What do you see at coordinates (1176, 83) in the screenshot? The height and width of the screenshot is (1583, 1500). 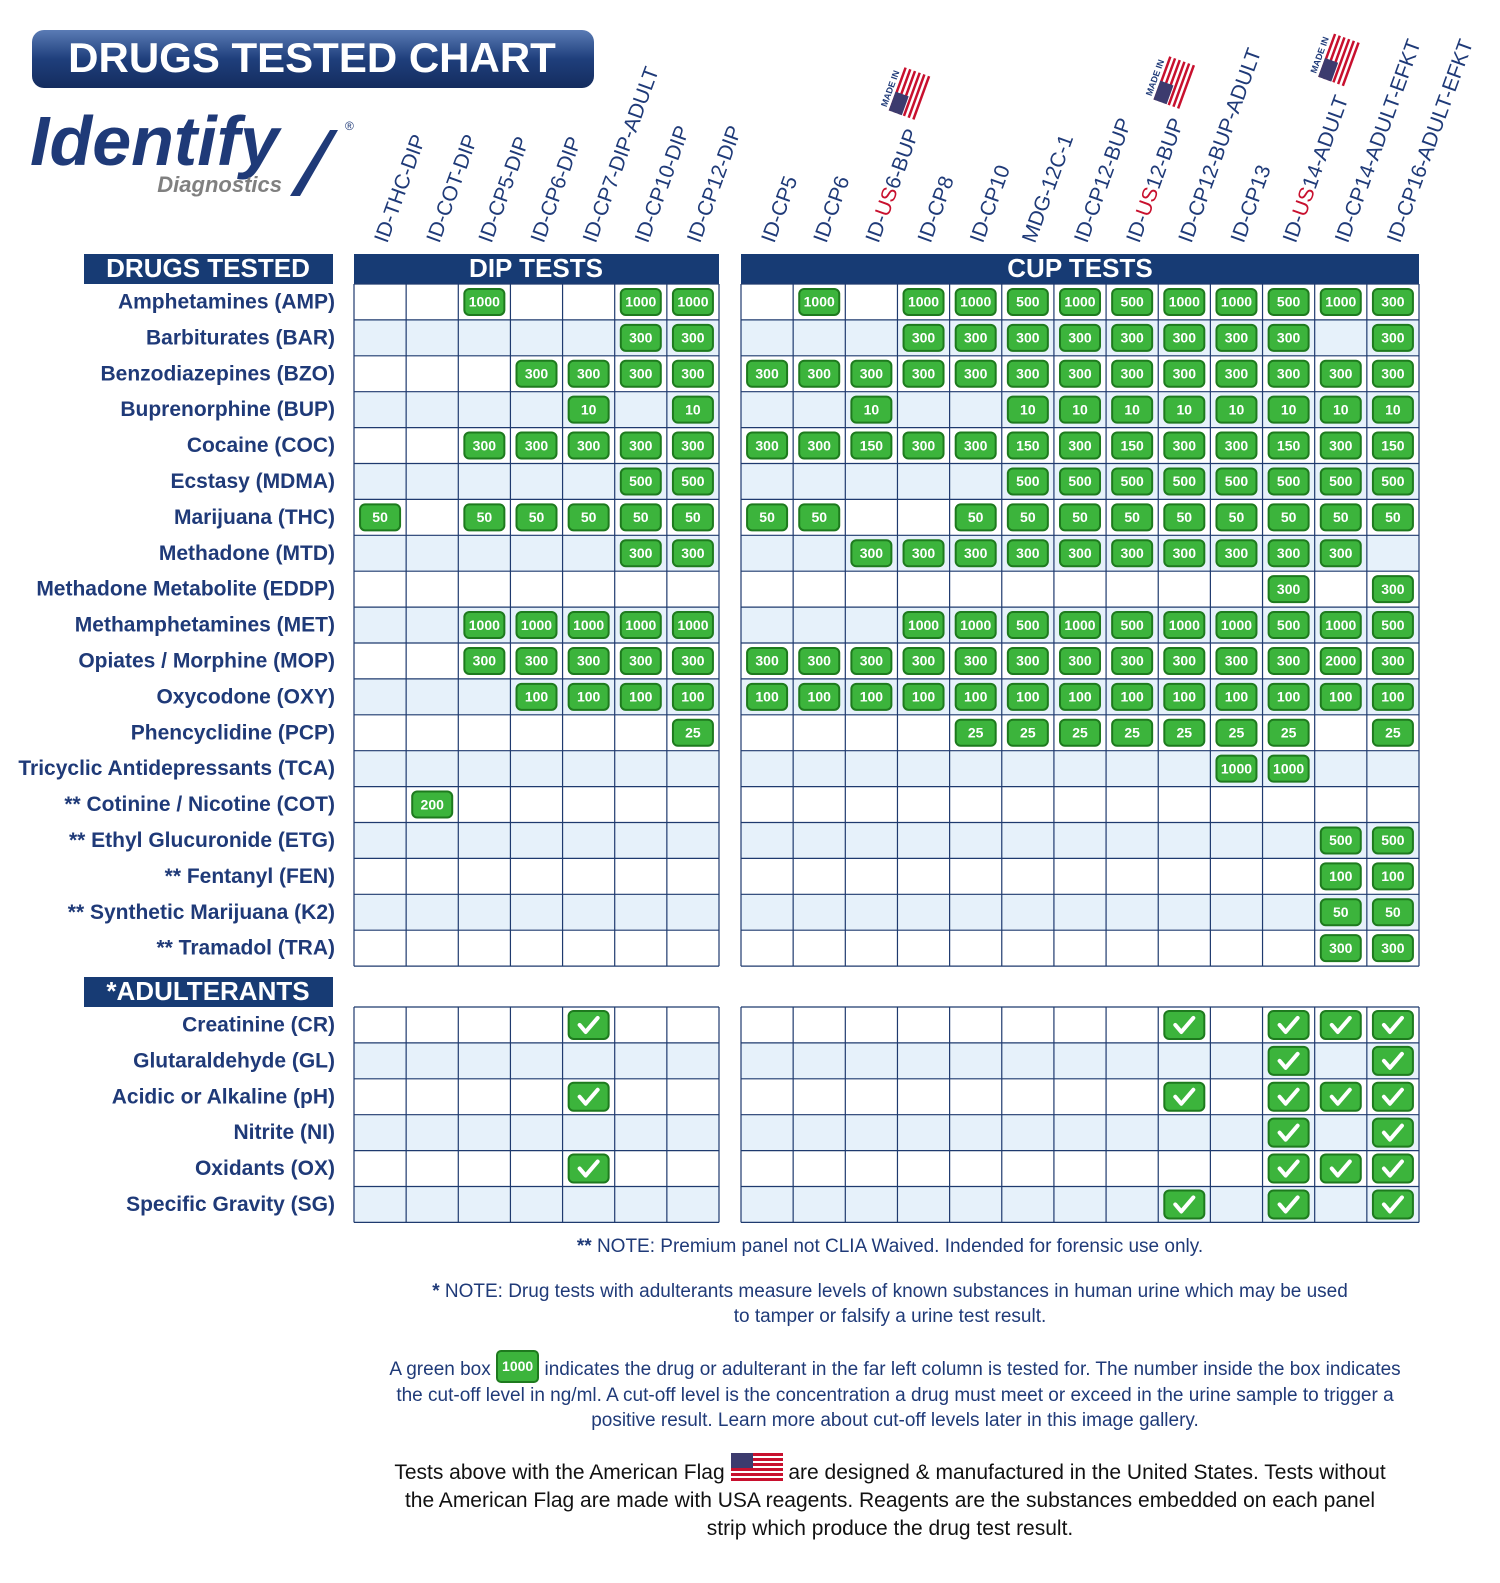 I see `flag-stripe` at bounding box center [1176, 83].